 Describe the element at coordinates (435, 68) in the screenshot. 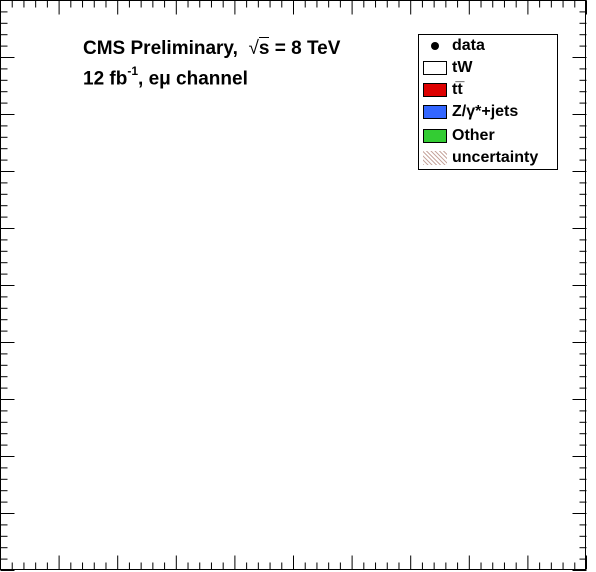

I see `tw-swatch` at that location.